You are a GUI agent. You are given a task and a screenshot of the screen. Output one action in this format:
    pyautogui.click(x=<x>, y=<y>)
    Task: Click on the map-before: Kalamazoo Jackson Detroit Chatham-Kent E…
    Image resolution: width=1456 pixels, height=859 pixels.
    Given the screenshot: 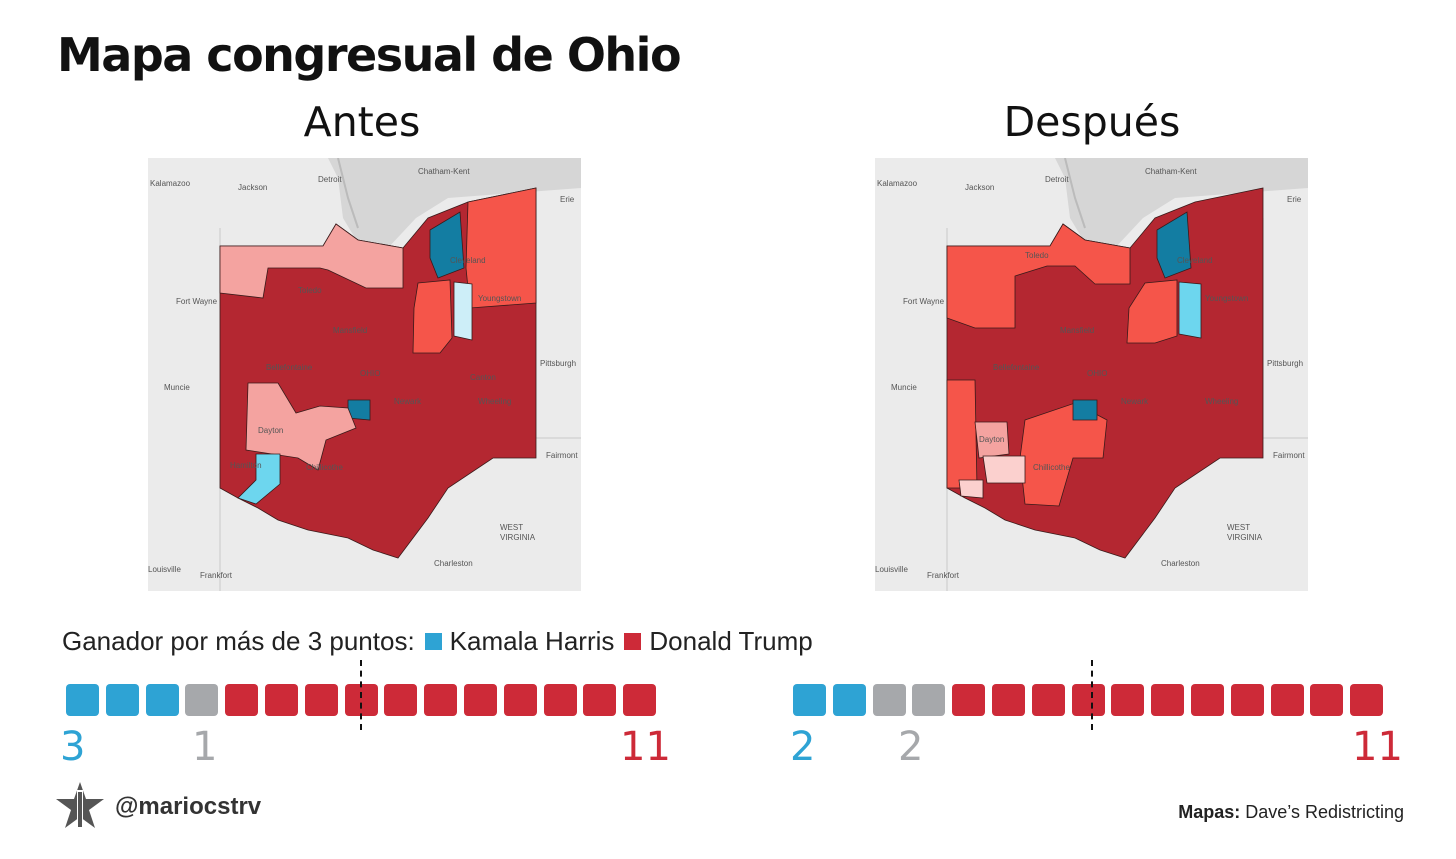 What is the action you would take?
    pyautogui.click(x=364, y=374)
    